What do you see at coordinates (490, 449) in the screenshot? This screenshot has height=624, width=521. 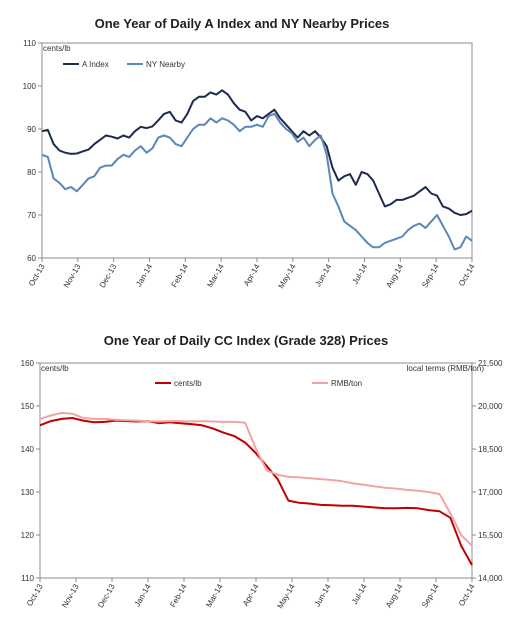 I see `y2-tick-label: 18,500` at bounding box center [490, 449].